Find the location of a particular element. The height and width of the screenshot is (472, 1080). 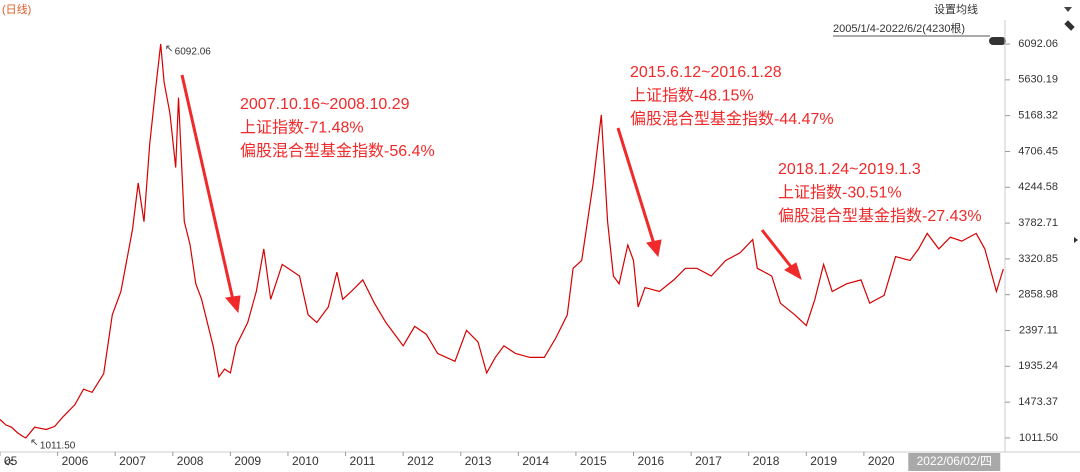

x-tick-label: 2020 is located at coordinates (881, 461).